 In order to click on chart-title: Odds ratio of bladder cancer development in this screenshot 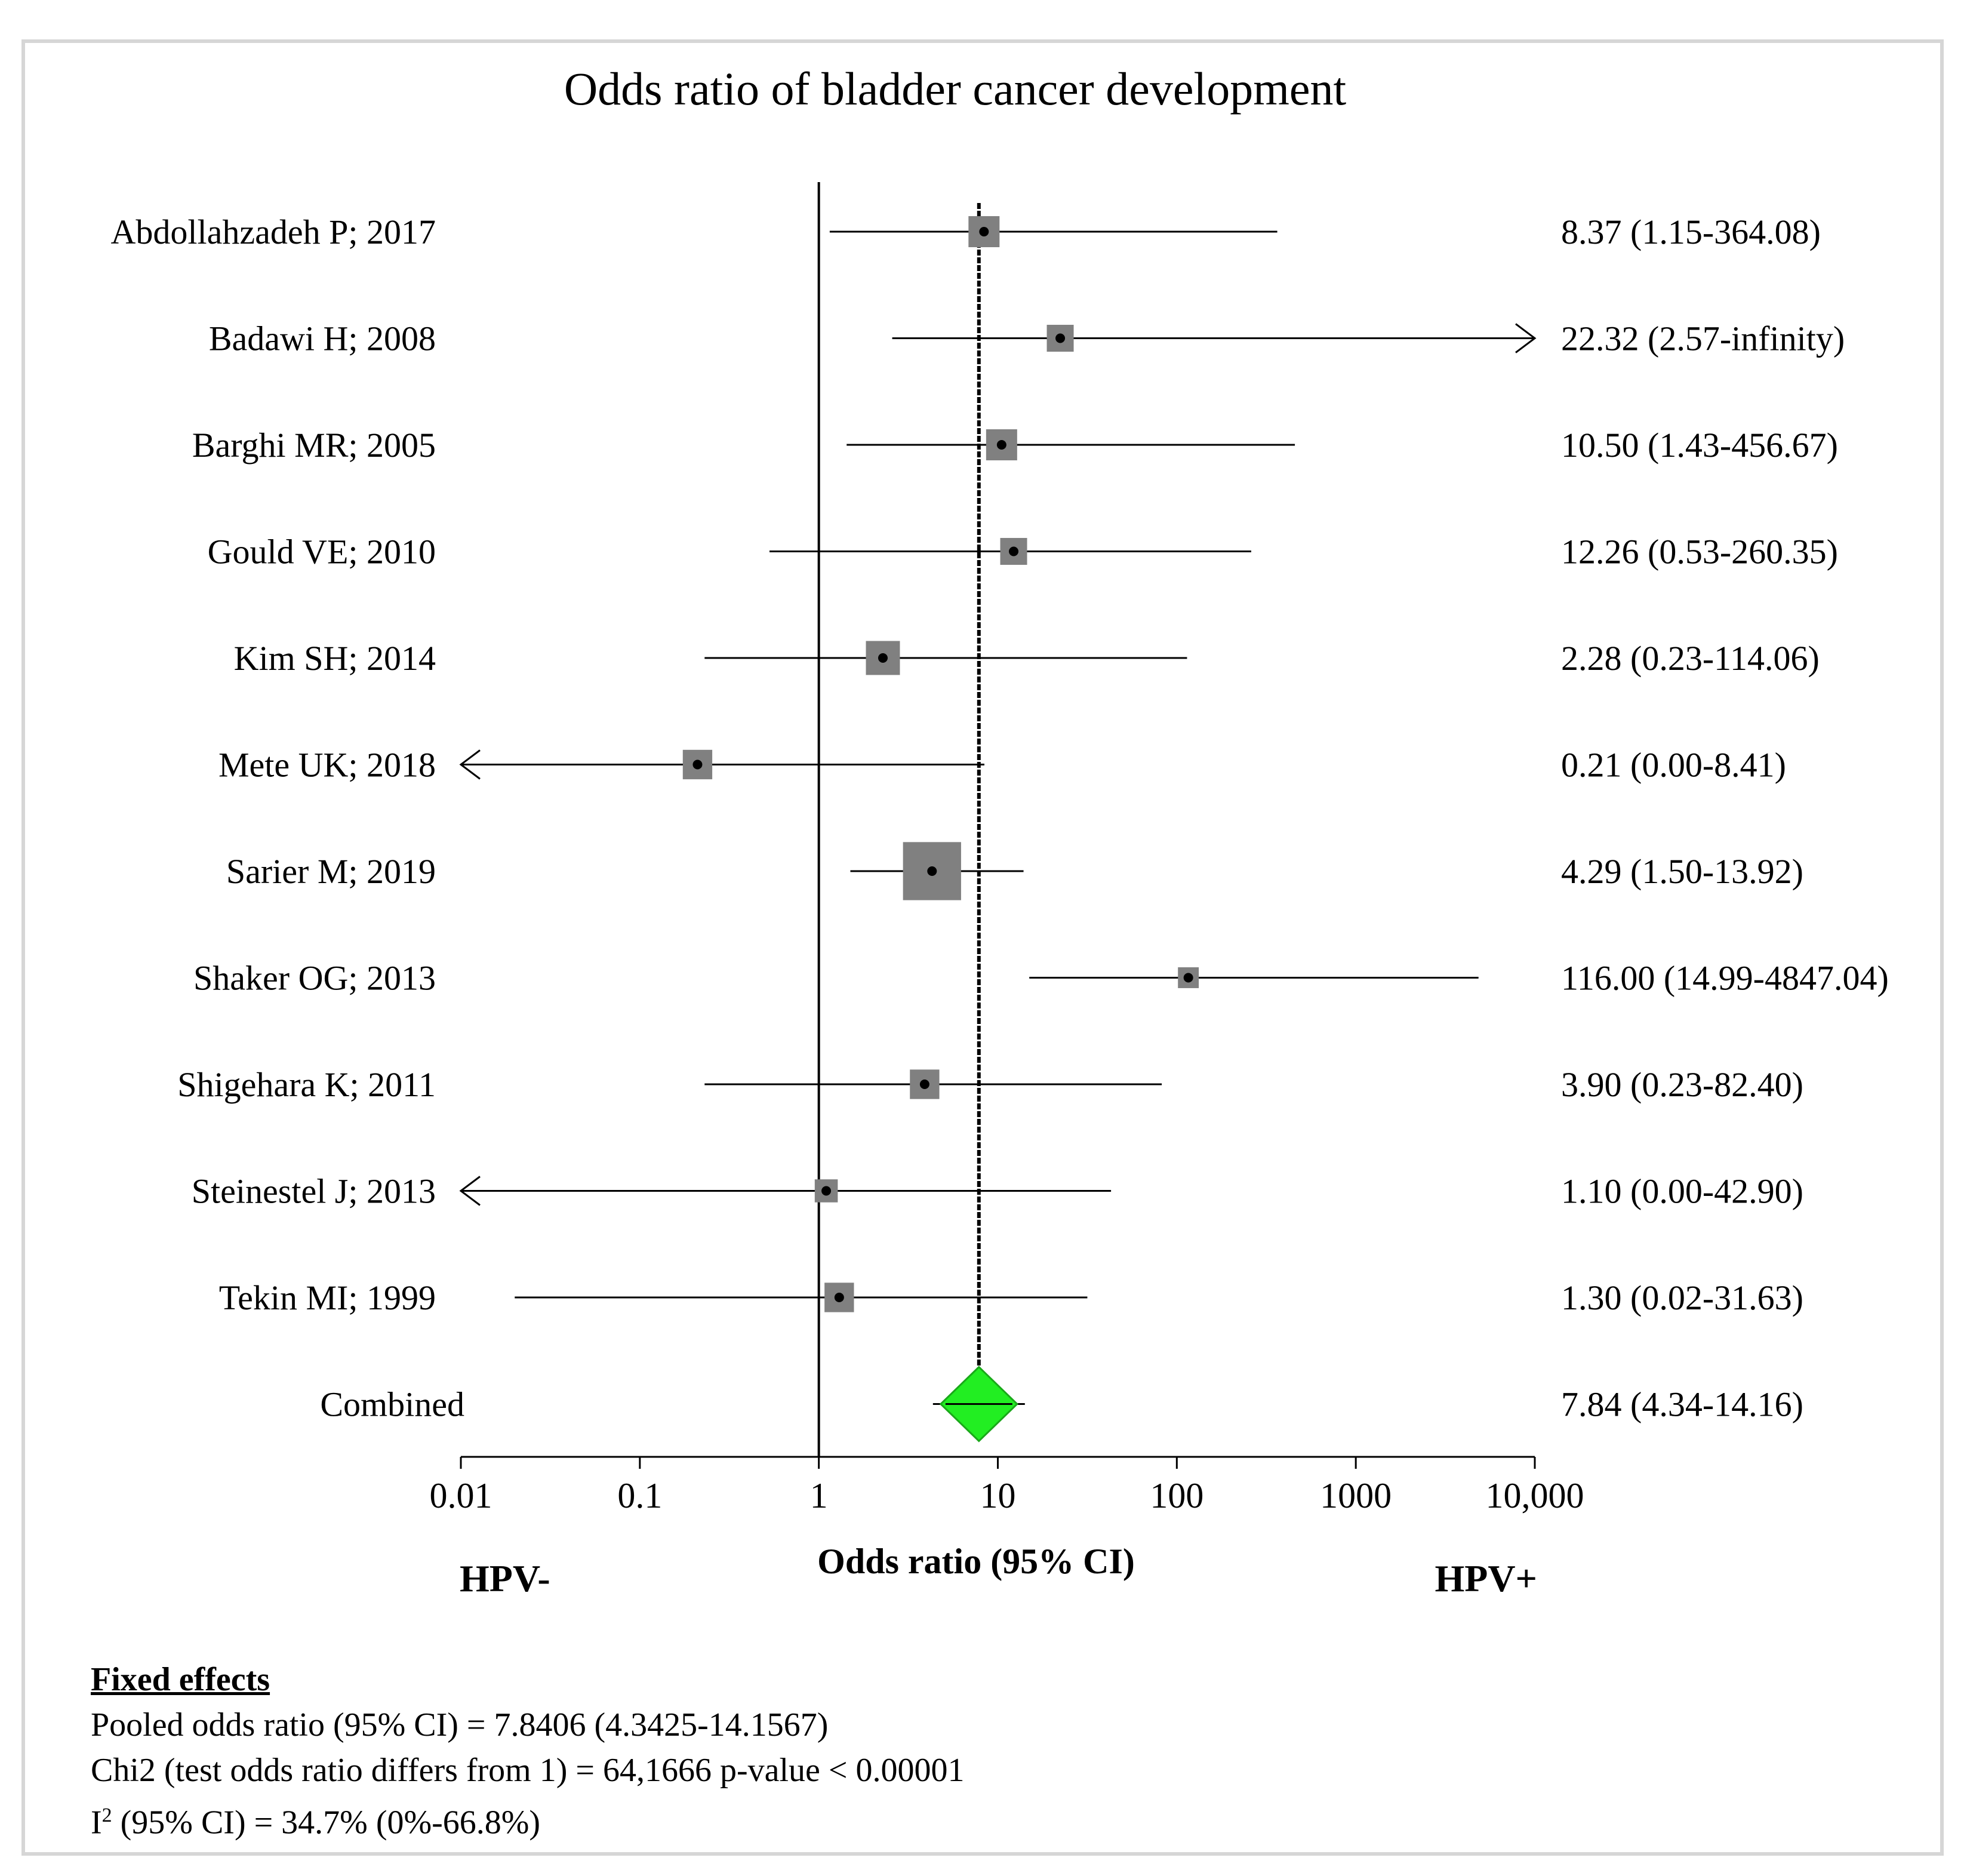, I will do `click(955, 89)`.